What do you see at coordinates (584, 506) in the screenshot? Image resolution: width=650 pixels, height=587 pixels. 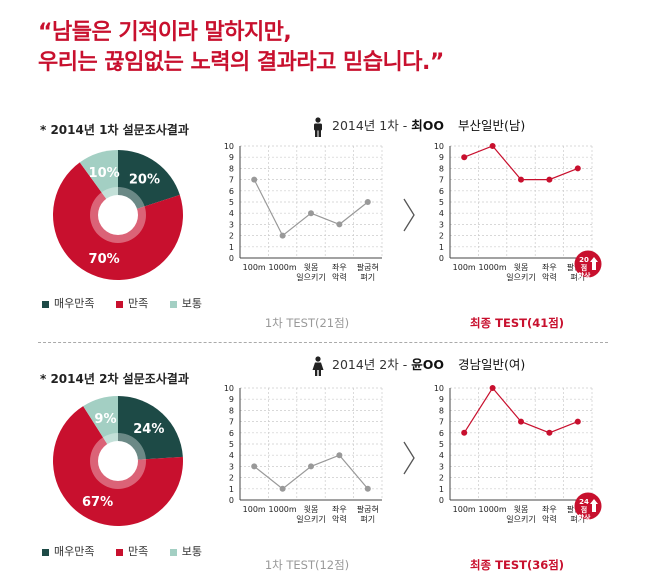 I see `badge-points-2: 24점` at bounding box center [584, 506].